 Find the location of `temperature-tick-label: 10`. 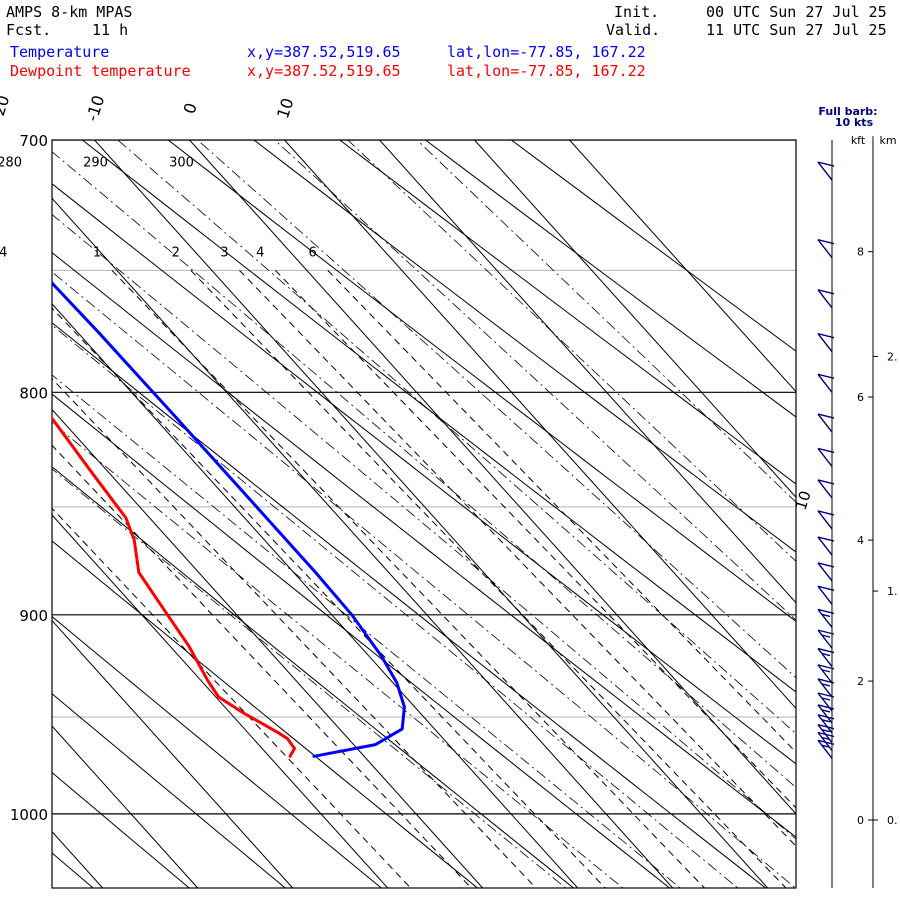

temperature-tick-label: 10 is located at coordinates (285, 108).